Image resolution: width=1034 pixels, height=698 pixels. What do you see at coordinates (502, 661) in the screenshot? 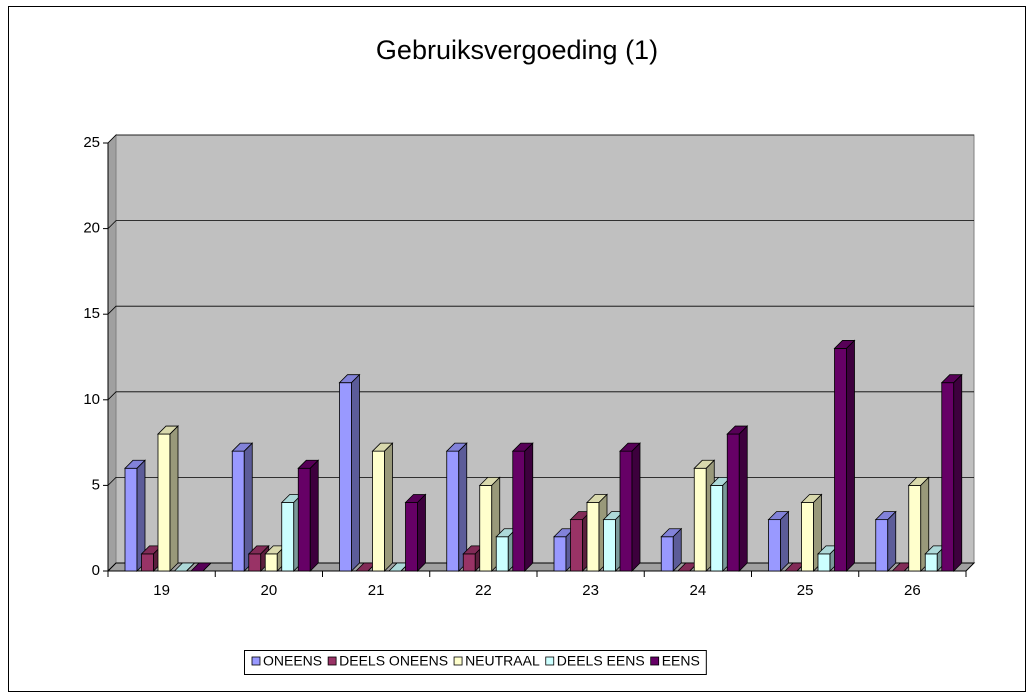
I see `legend-label: NEUTRAAL` at bounding box center [502, 661].